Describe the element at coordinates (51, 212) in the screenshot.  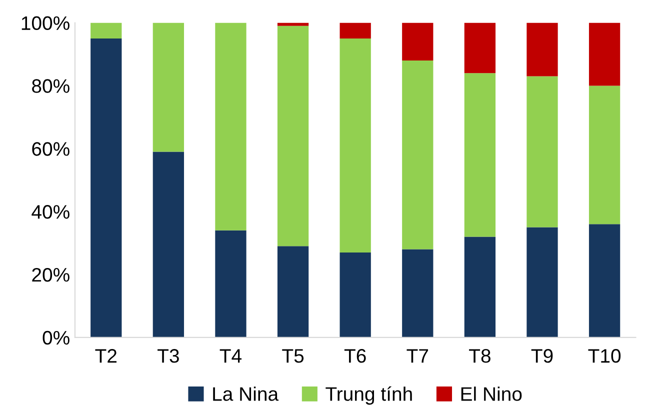
I see `y-tick-label: 40%` at that location.